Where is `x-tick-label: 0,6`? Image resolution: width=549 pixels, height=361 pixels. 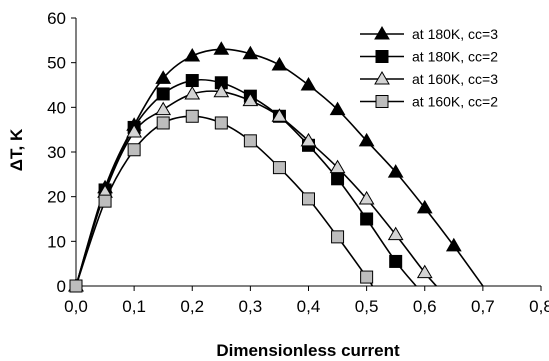
x-tick-label: 0,6 is located at coordinates (425, 306).